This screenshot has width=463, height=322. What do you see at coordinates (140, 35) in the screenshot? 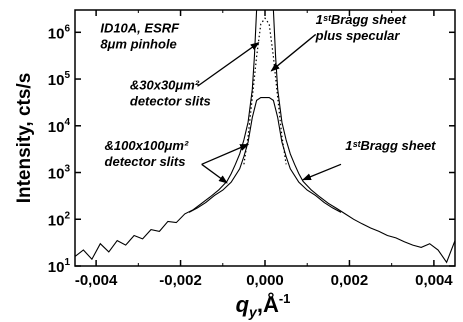
I see `annotation-0: ID10A, ESRF 8μm pinhole` at bounding box center [140, 35].